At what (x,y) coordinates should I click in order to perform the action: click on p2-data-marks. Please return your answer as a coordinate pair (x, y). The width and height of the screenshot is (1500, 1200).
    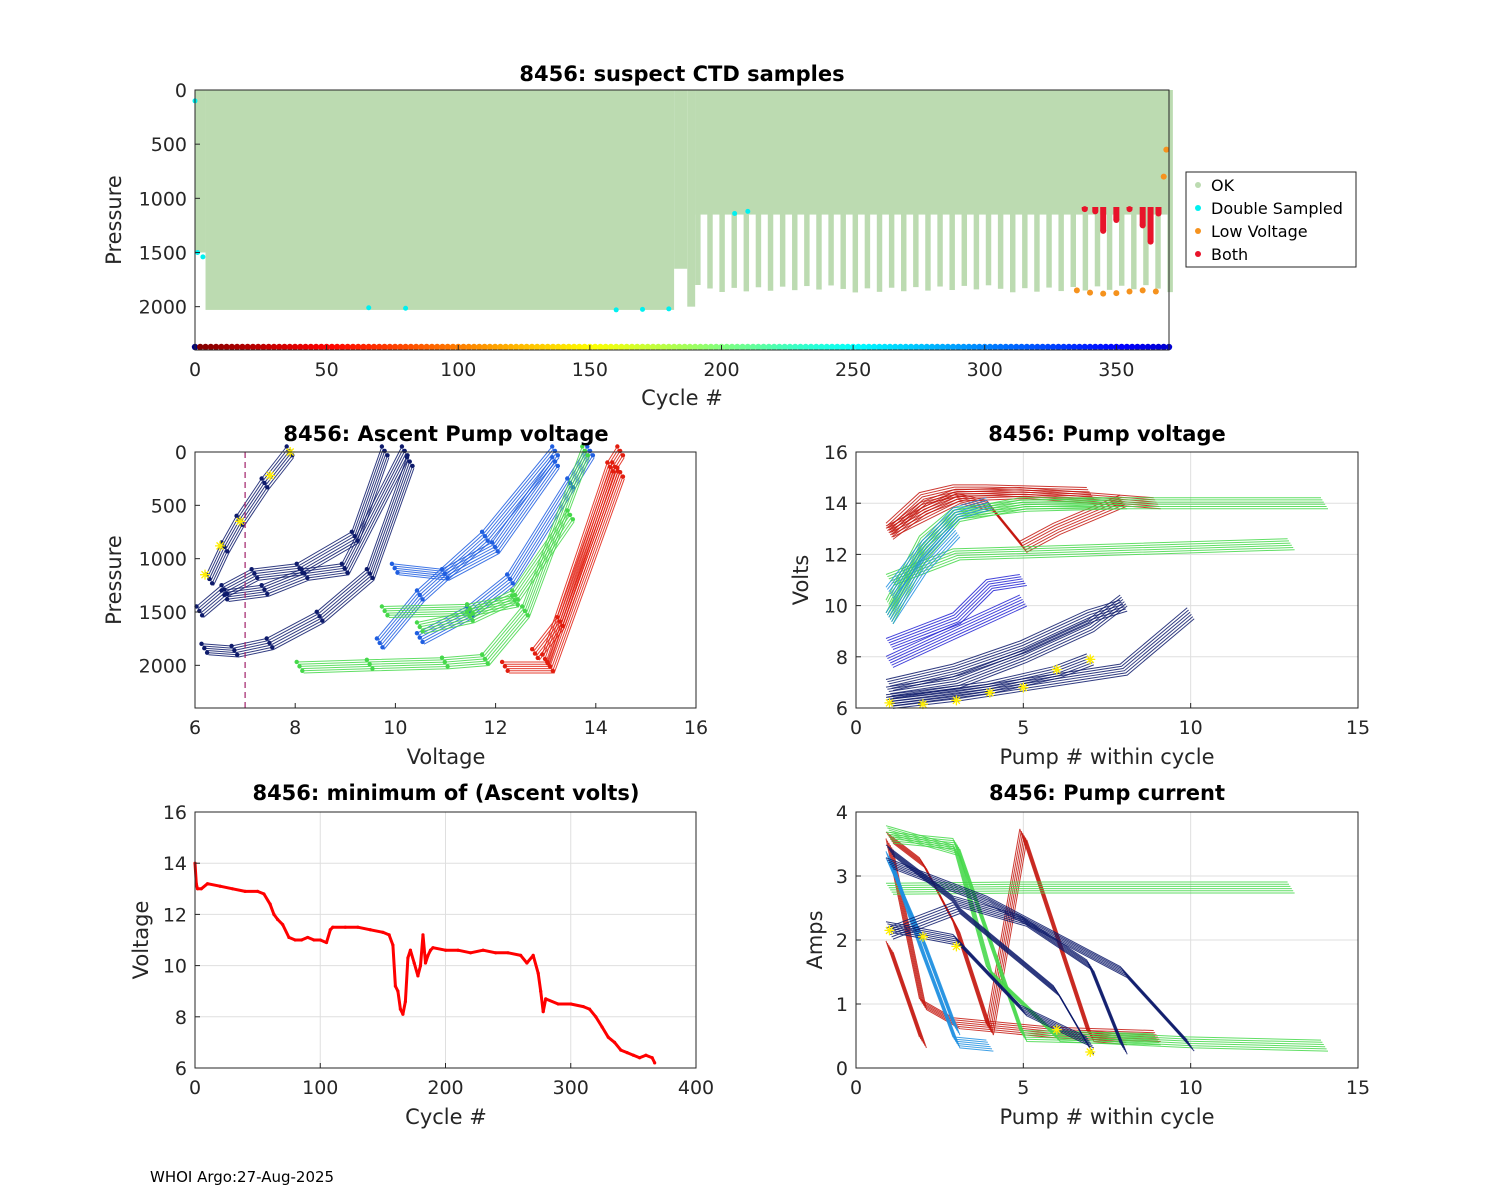
    Looking at the image, I should click on (410, 576).